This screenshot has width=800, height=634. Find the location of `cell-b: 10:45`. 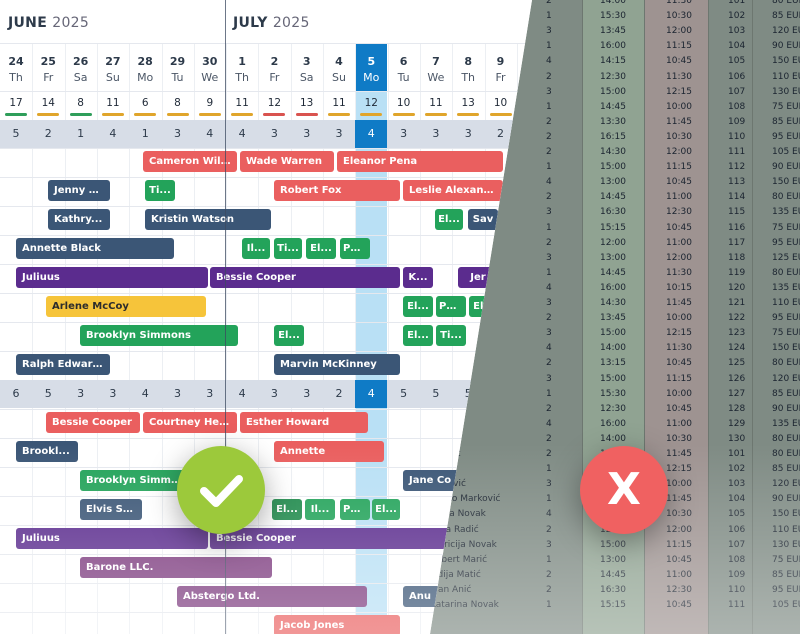

cell-b: 10:45 is located at coordinates (679, 227).